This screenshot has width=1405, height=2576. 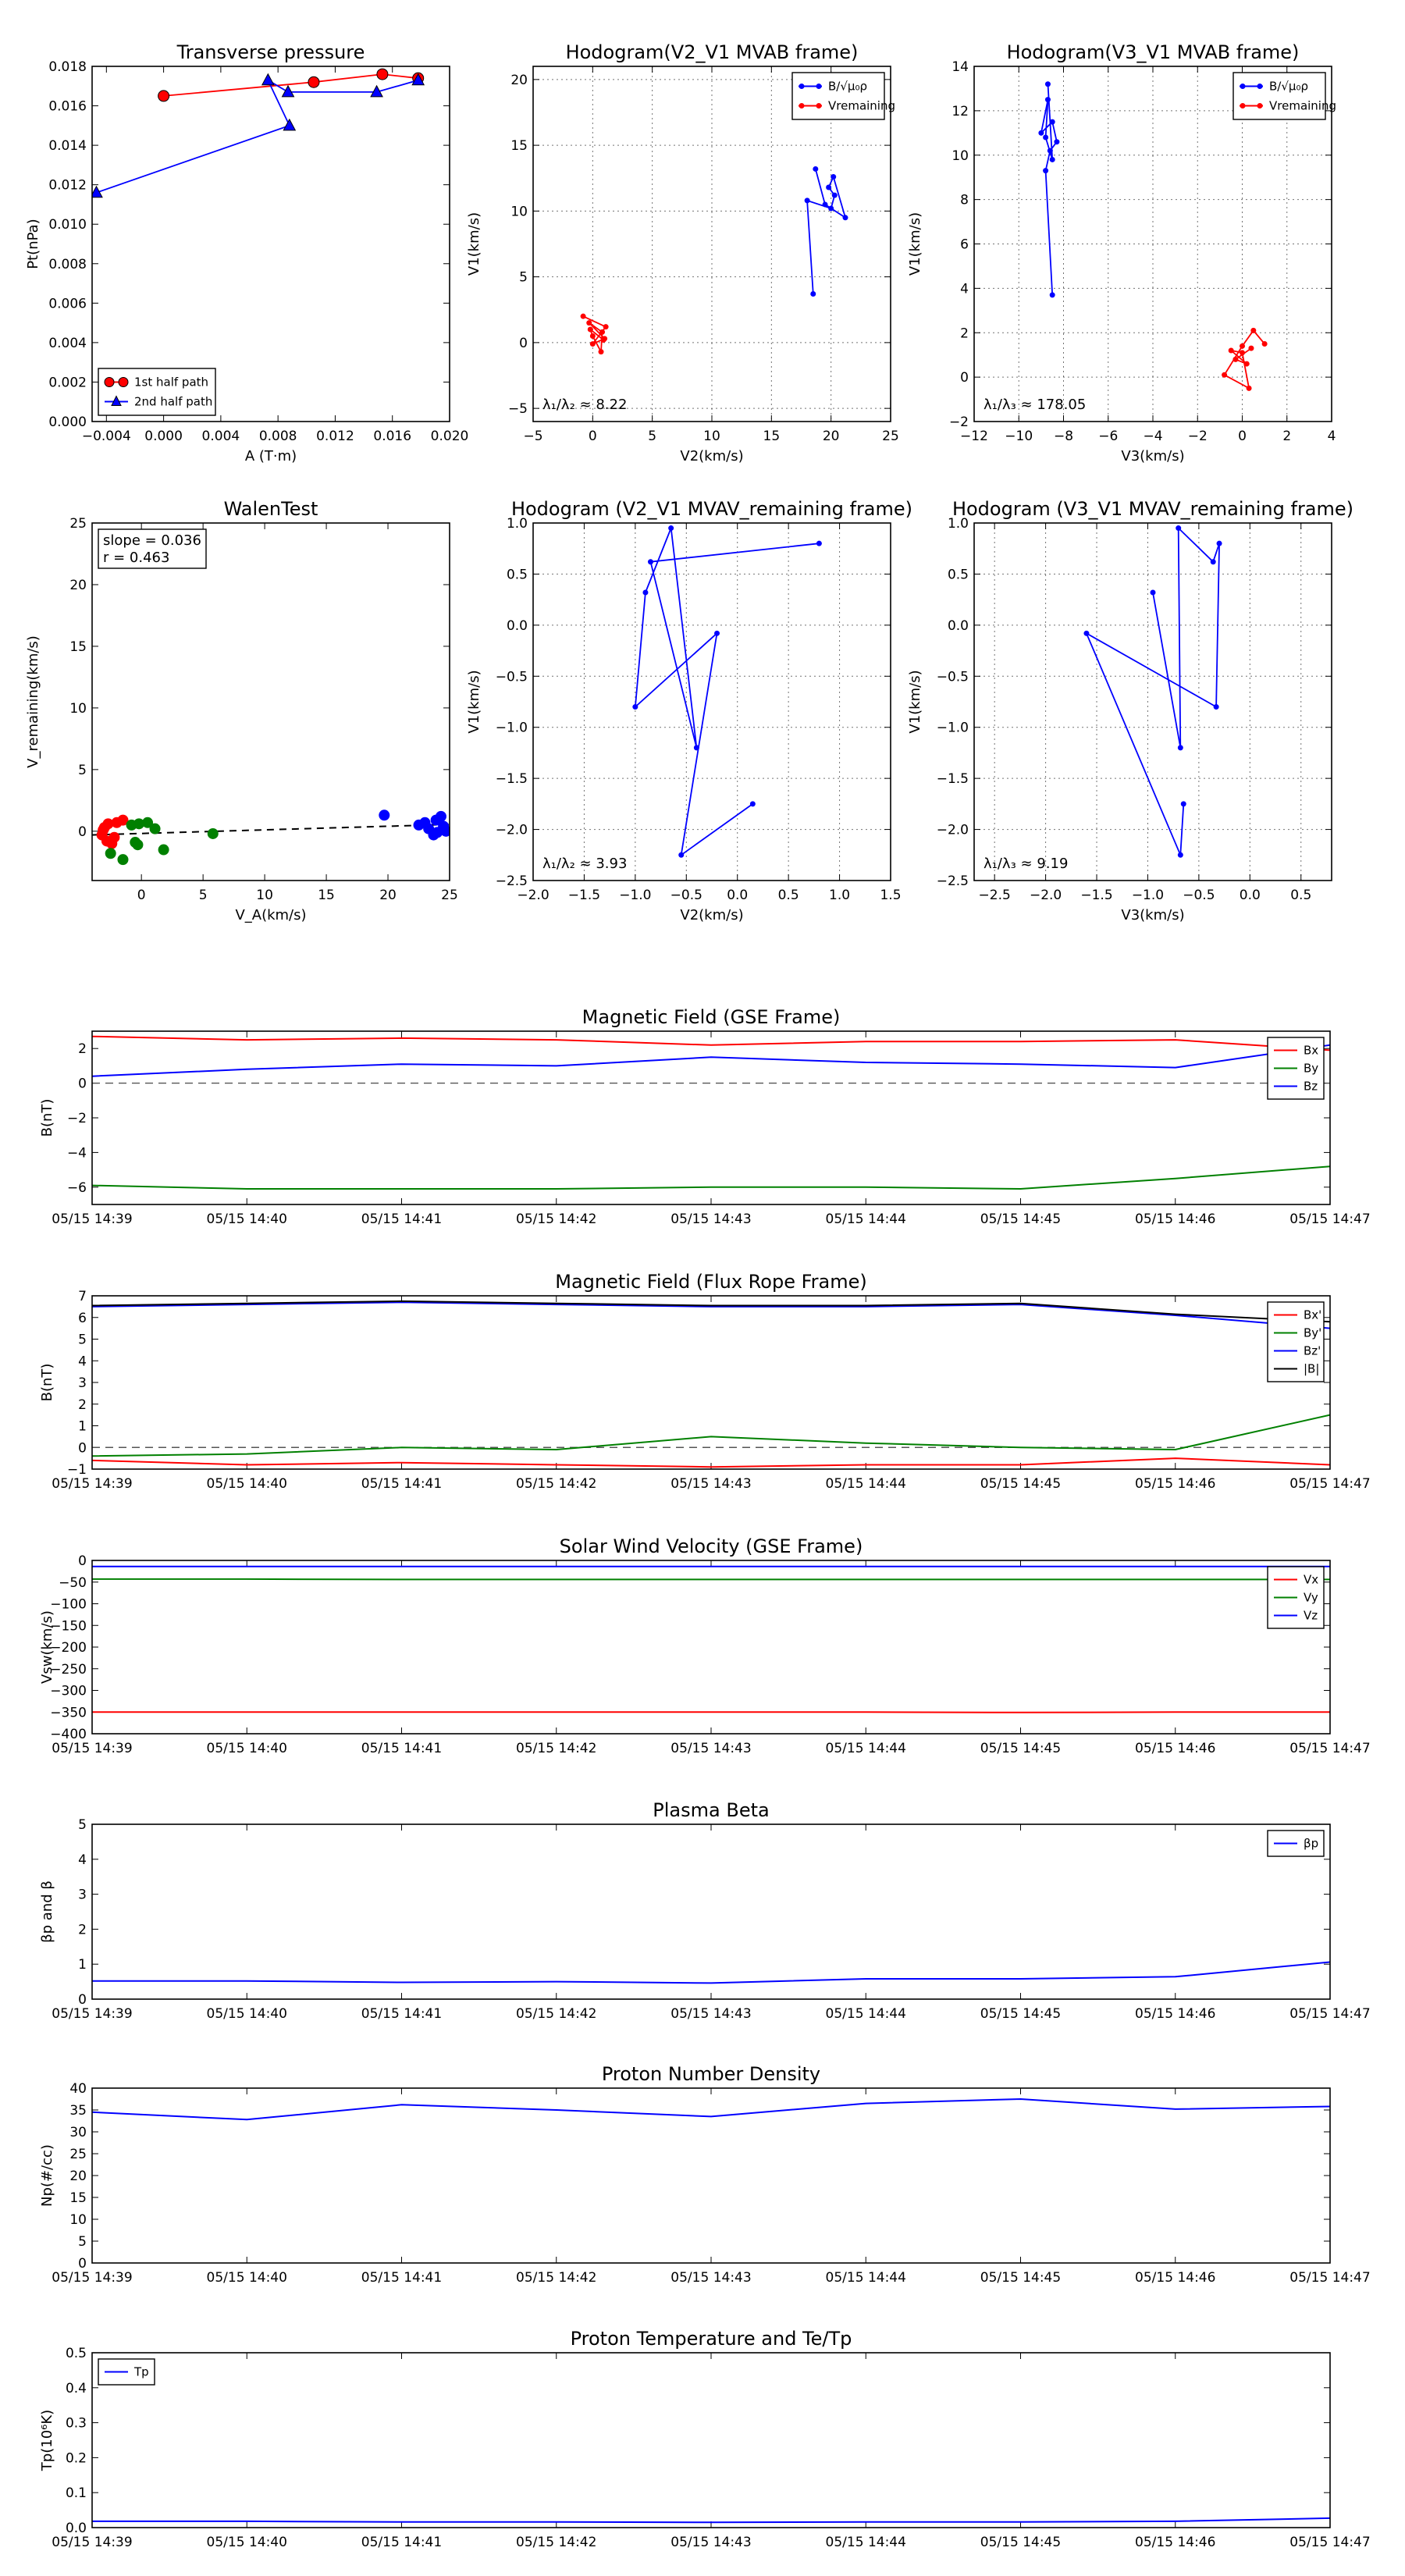 I want to click on y-tick-label: −2.0, so click(x=953, y=830).